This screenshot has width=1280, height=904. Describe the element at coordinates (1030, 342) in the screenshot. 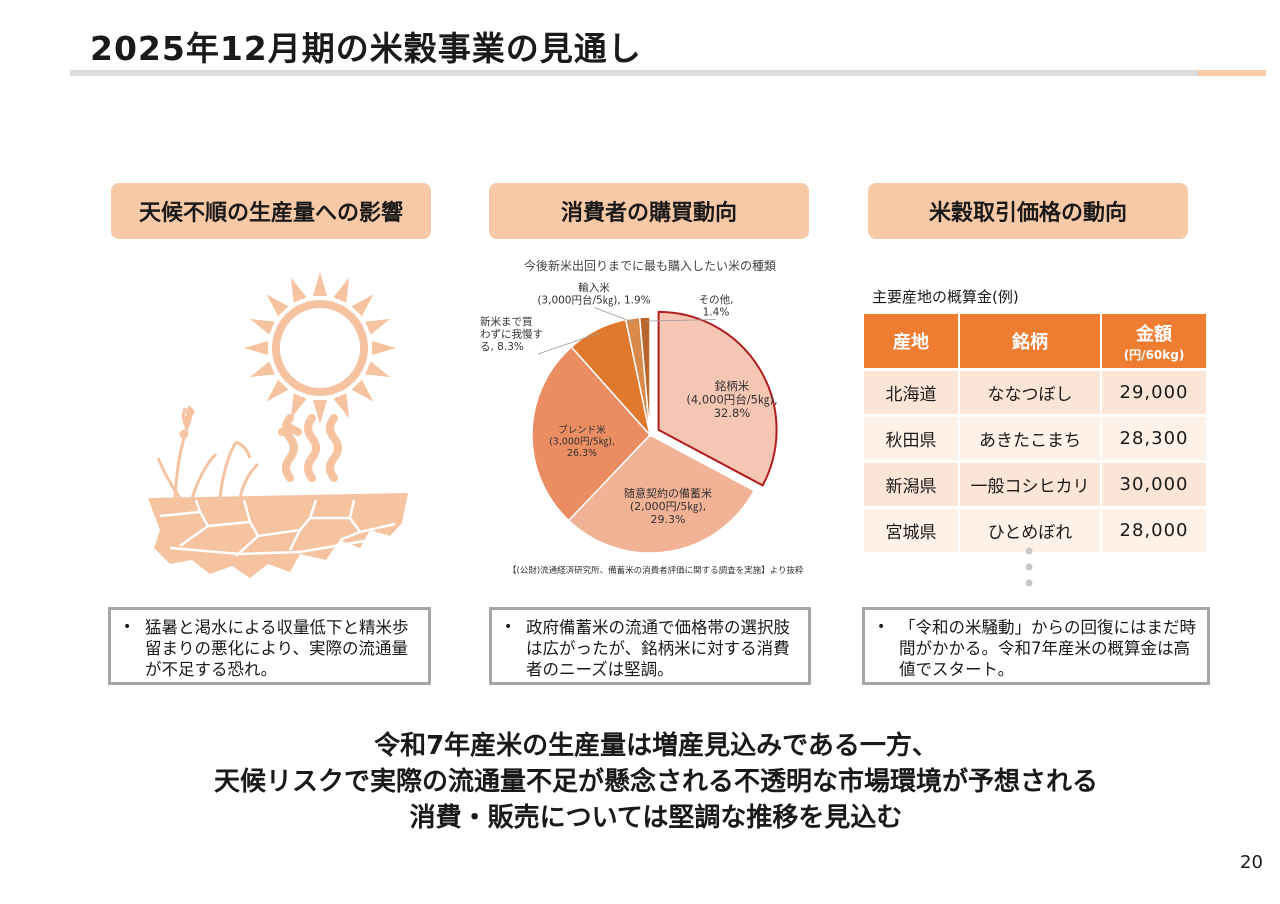

I see `header-brand: 銘柄` at that location.